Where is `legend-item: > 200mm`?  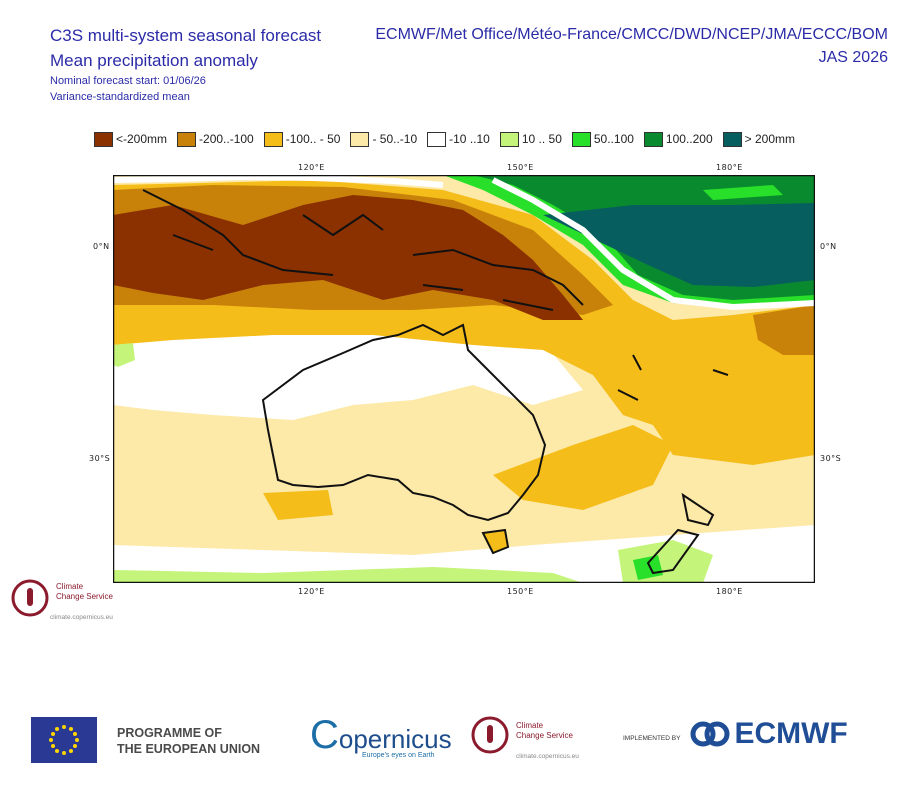
legend-item: > 200mm is located at coordinates (758, 139).